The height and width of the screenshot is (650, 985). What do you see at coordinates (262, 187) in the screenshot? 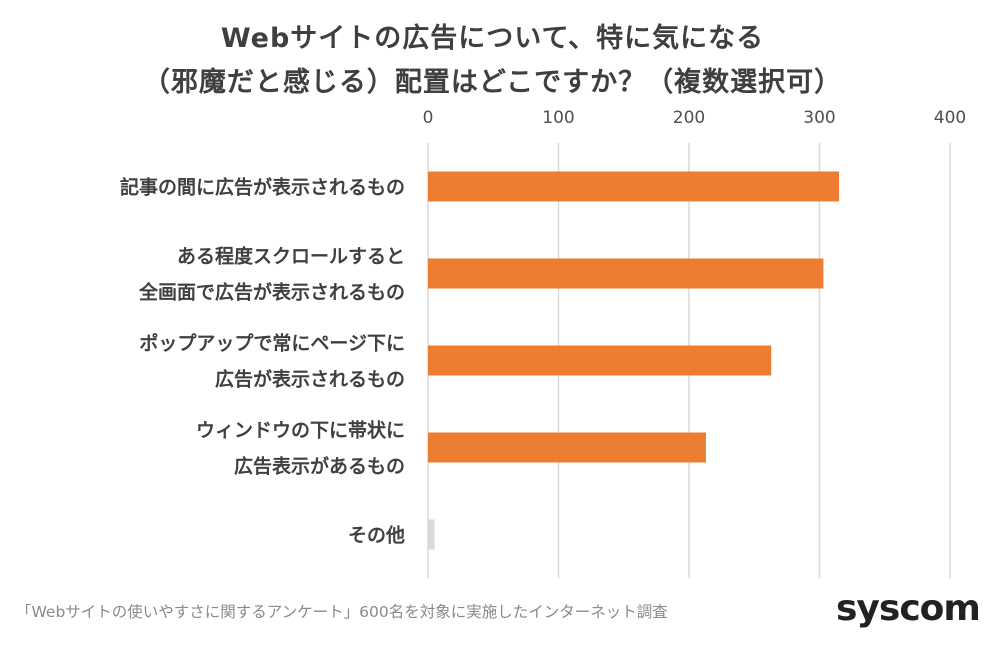
I see `category-label: 記事の間に広告が表示されるもの` at bounding box center [262, 187].